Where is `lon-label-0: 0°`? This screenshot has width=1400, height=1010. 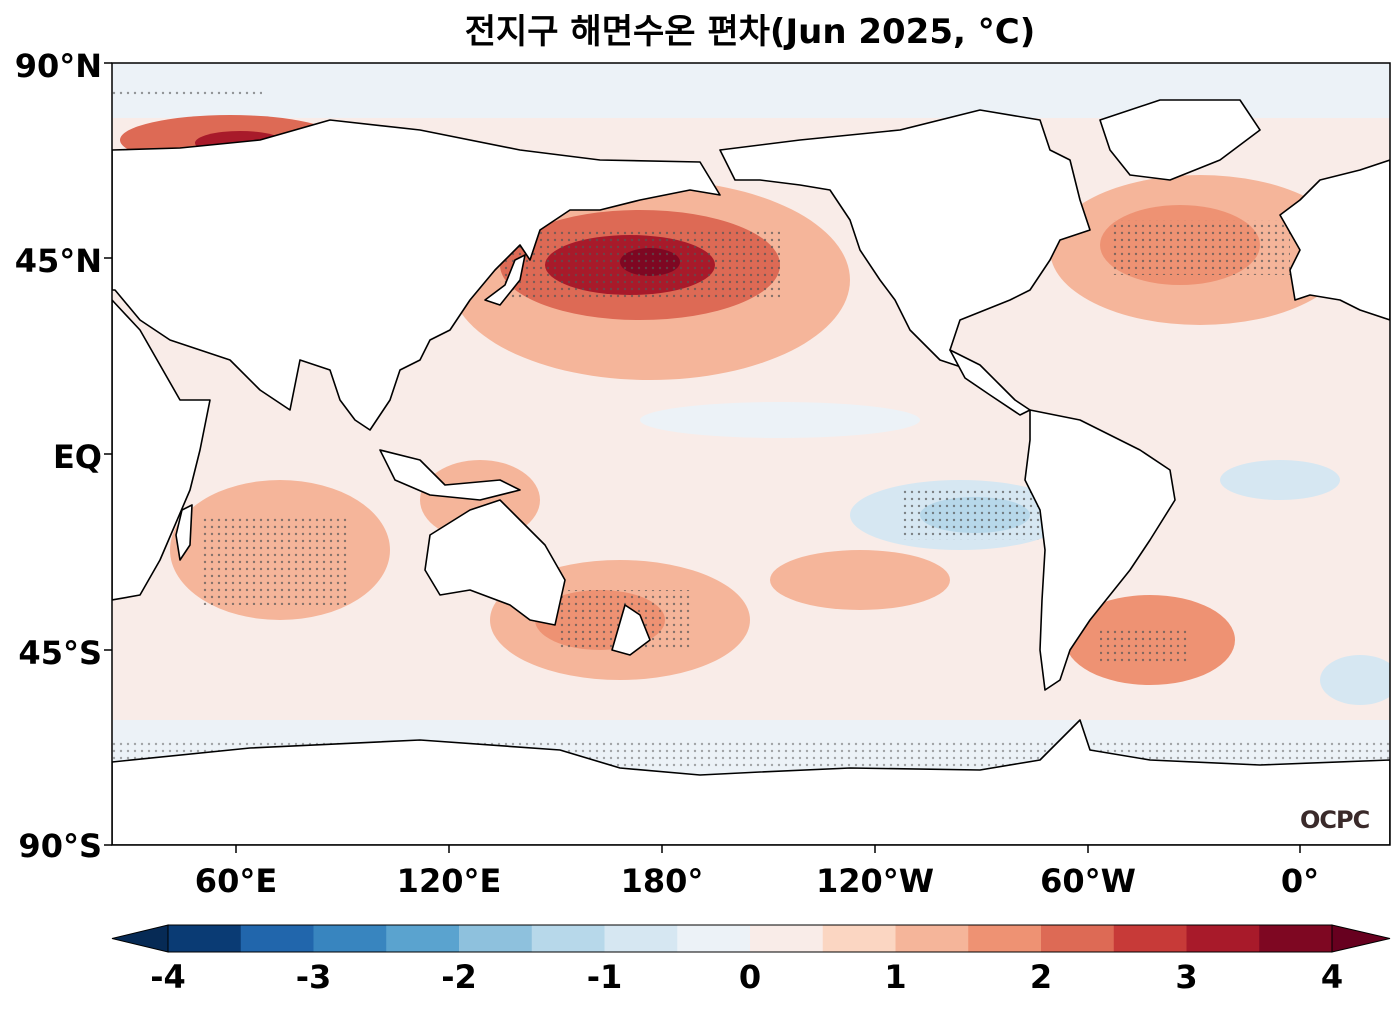
lon-label-0: 0° is located at coordinates (1300, 881).